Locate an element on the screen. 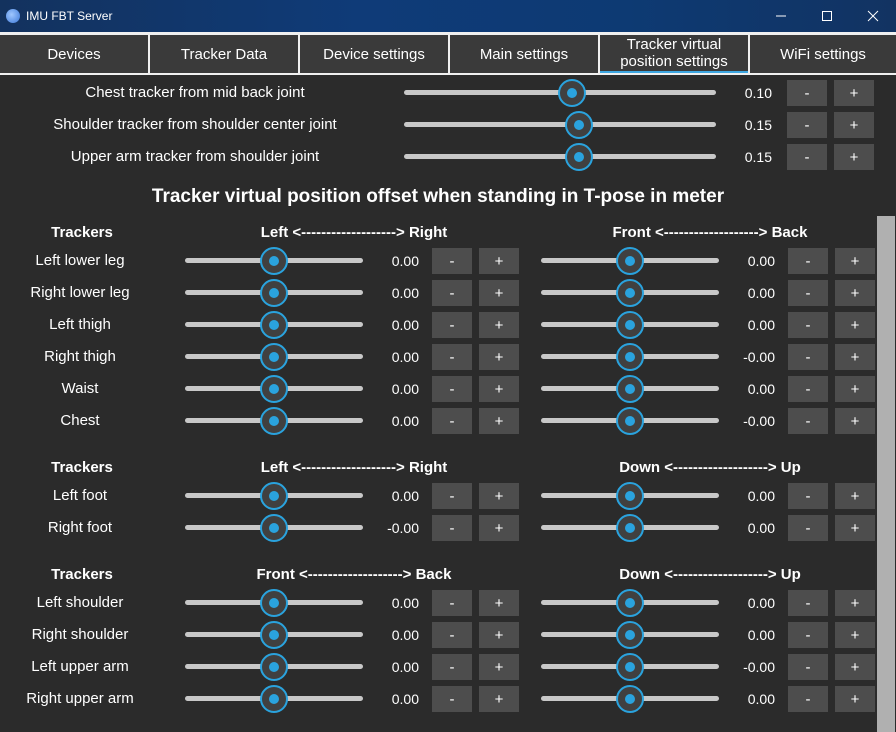  tab-devices: Devices is located at coordinates (74, 54).